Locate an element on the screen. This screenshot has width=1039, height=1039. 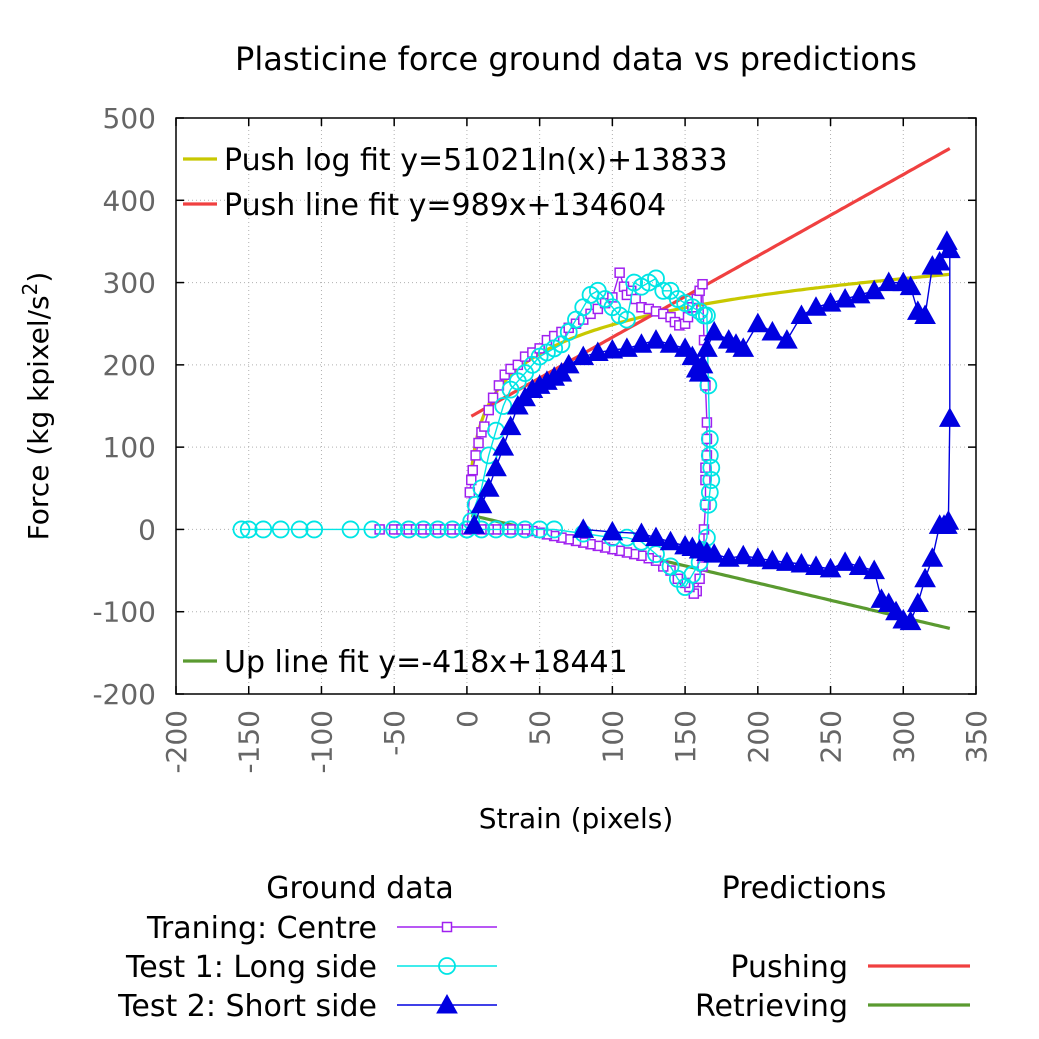
y-tick-label: -200 is located at coordinates (124, 694).